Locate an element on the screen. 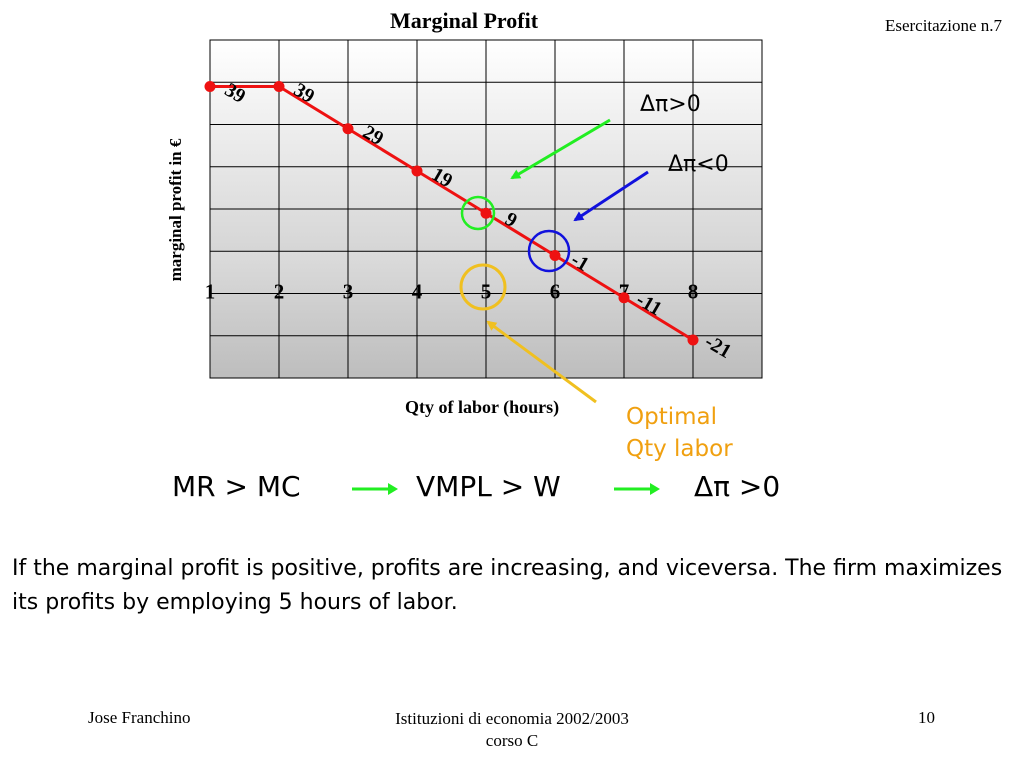 The width and height of the screenshot is (1024, 768). x-tick-labels: 1 2 3 4 5 6 7 8 is located at coordinates (452, 291).